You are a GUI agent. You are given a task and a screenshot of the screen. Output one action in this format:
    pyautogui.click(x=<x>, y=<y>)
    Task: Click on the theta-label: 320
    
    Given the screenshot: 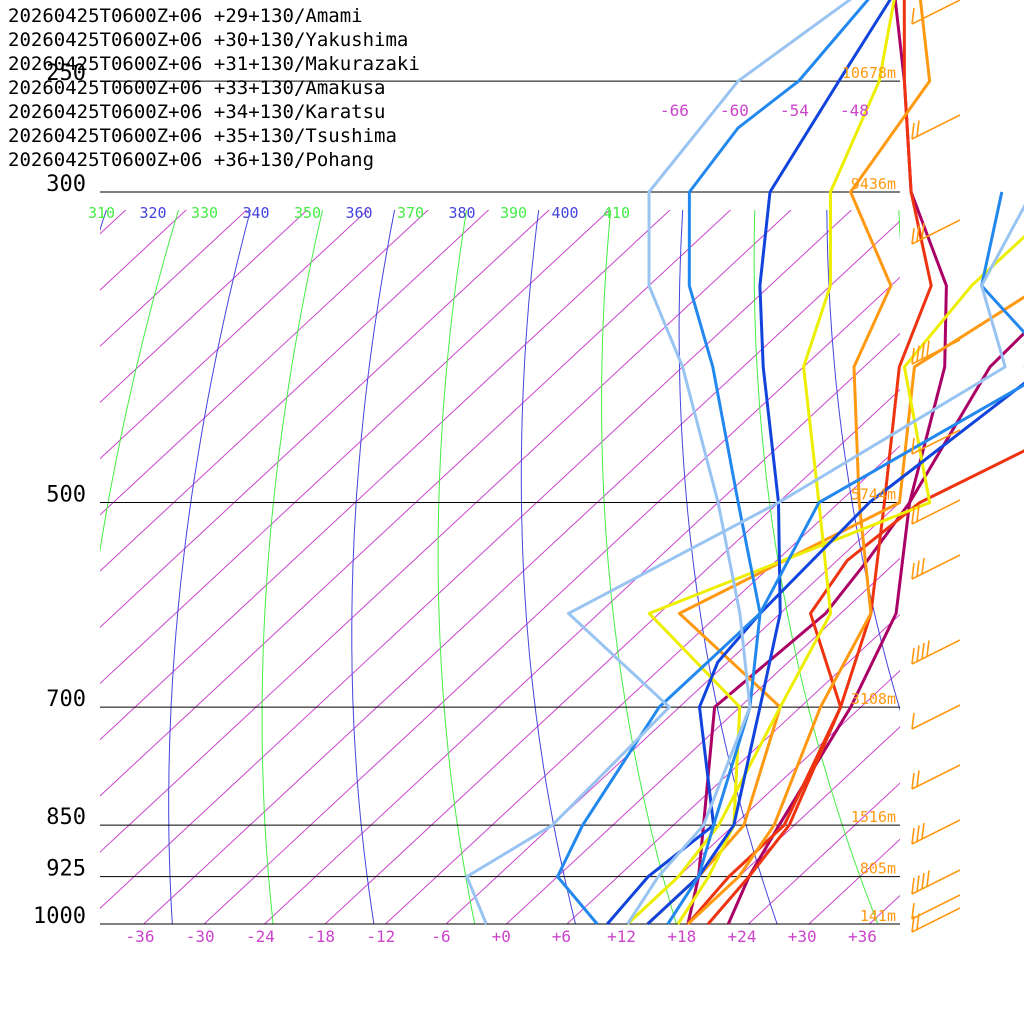 What is the action you would take?
    pyautogui.click(x=153, y=213)
    